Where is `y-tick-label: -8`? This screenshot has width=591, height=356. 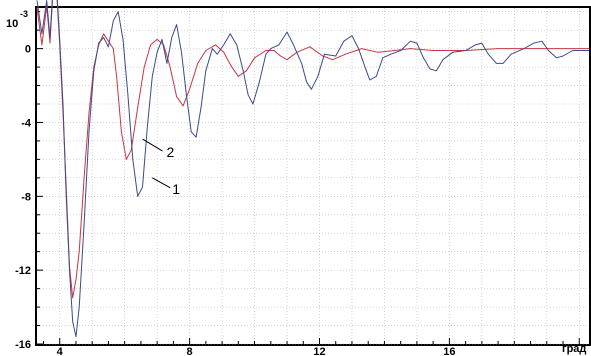 y-tick-label: -8 is located at coordinates (26, 197).